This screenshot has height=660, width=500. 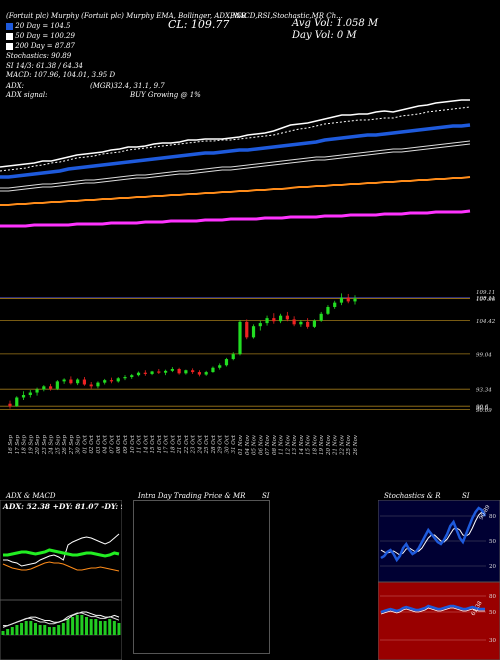 I want to click on date-tick-label: 20 Sep, so click(x=38, y=445).